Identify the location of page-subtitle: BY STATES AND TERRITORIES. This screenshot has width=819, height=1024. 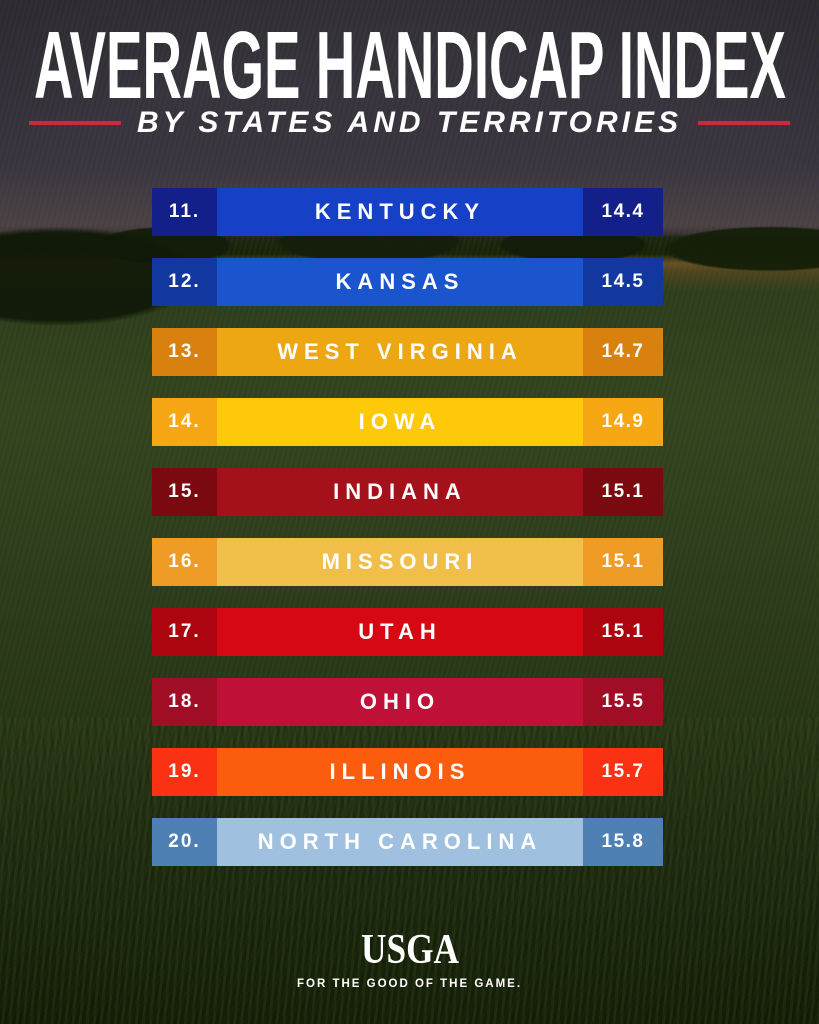
(409, 122).